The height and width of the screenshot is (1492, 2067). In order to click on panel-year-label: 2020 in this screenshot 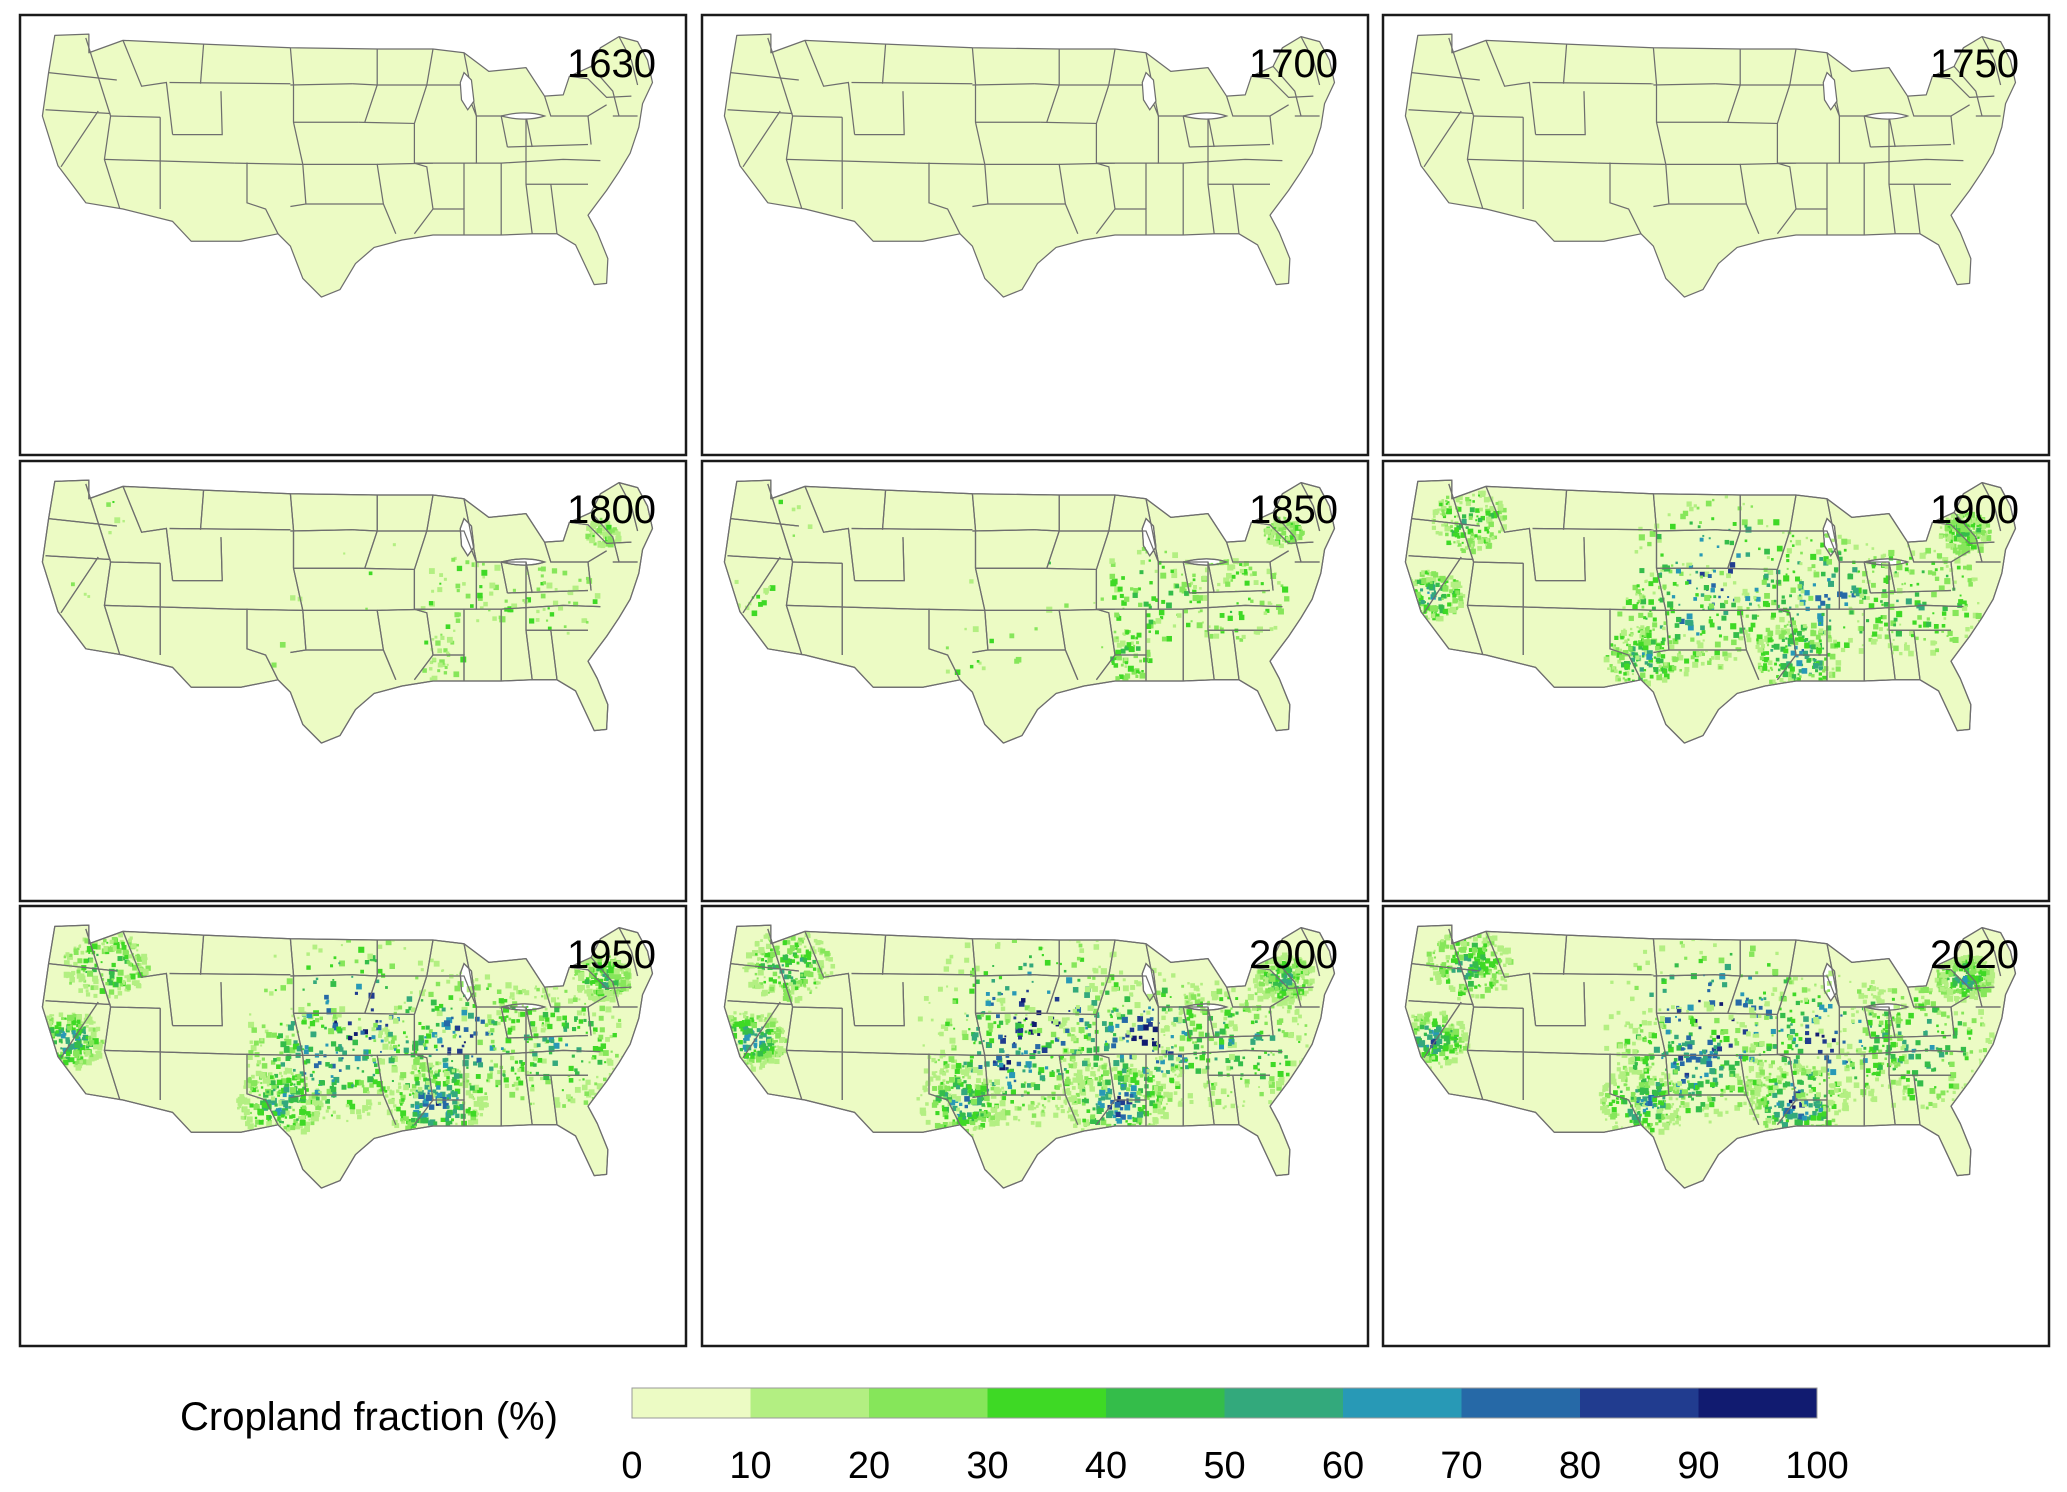, I will do `click(1974, 955)`.